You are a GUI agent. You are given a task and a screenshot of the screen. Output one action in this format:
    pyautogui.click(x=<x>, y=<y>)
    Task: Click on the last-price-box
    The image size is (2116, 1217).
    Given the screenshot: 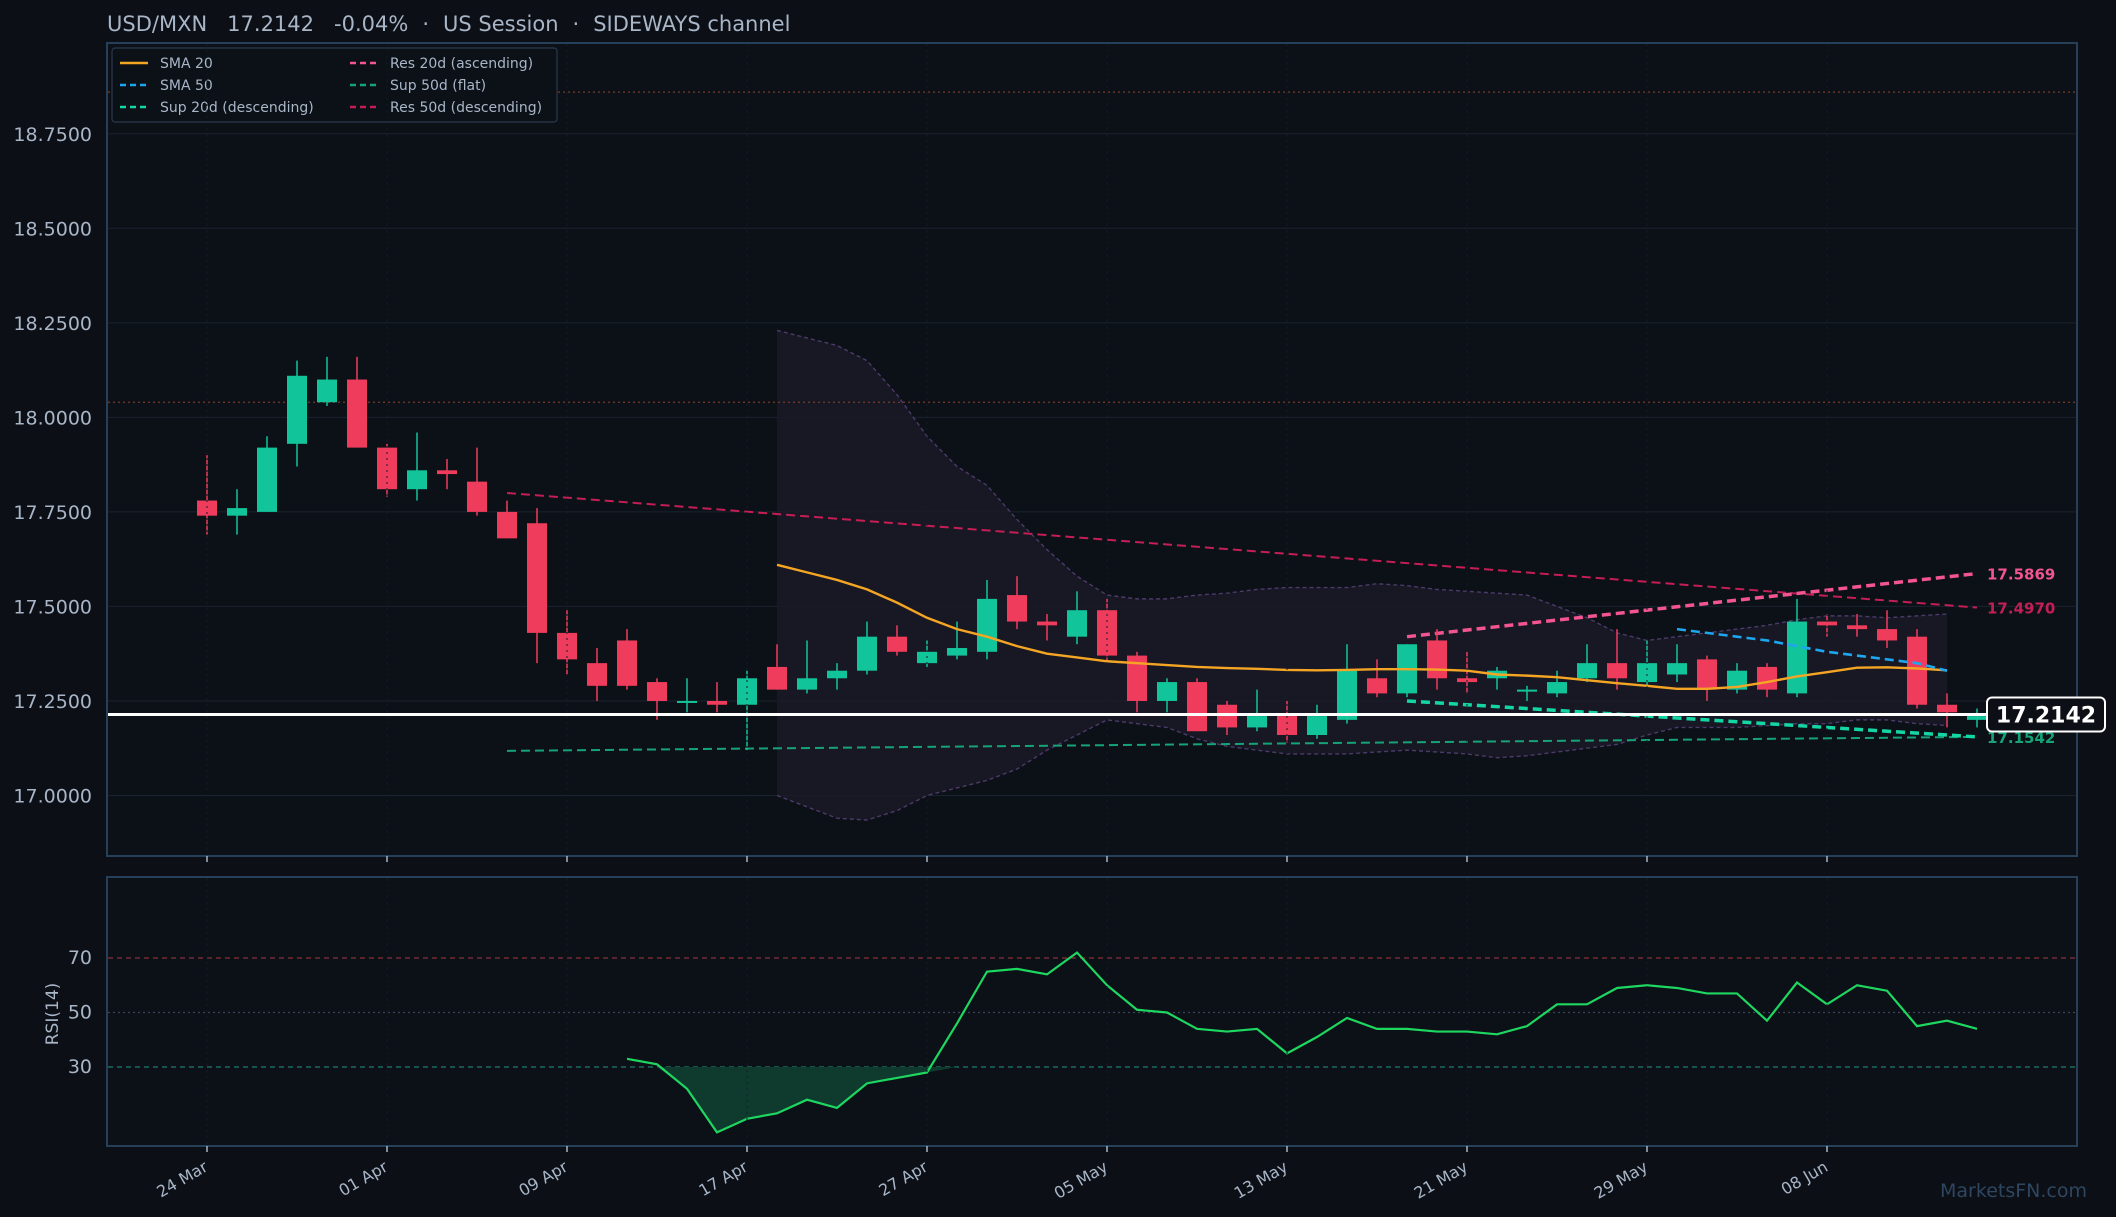 What is the action you would take?
    pyautogui.click(x=2046, y=714)
    